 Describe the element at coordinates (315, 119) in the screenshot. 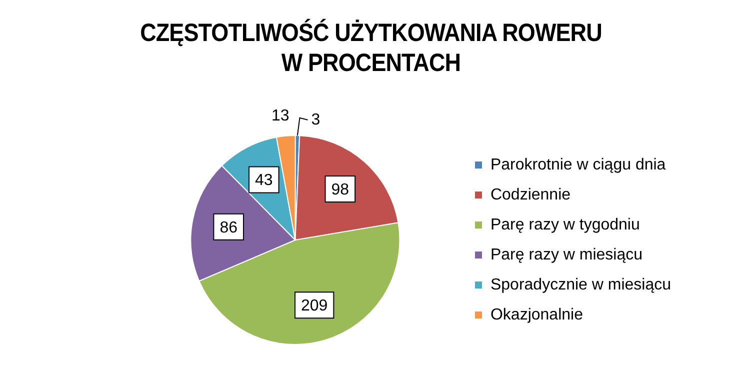

I see `data-label: 3` at that location.